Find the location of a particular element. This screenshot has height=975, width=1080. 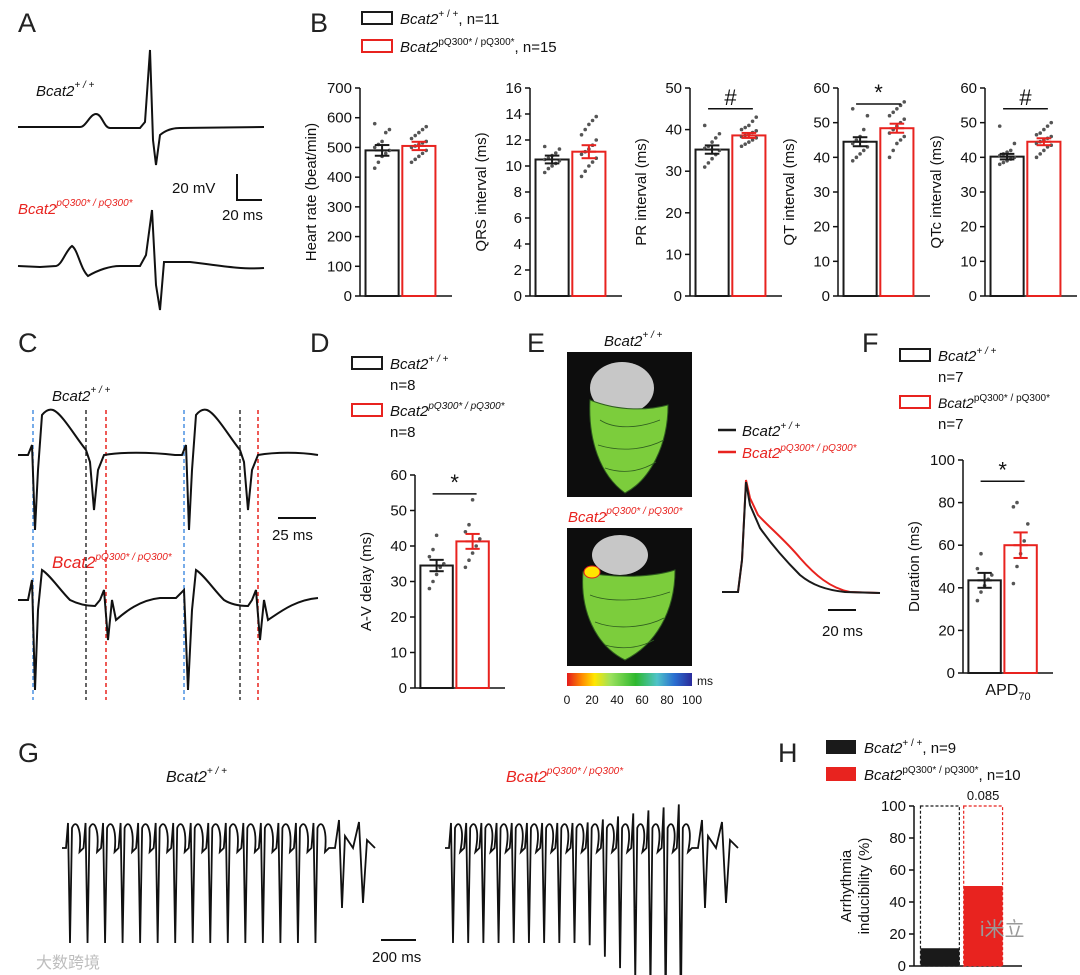

chart-av-delay: 0 10 20 30 40 50 60 A-V delay (ms) * is located at coordinates (431, 582).